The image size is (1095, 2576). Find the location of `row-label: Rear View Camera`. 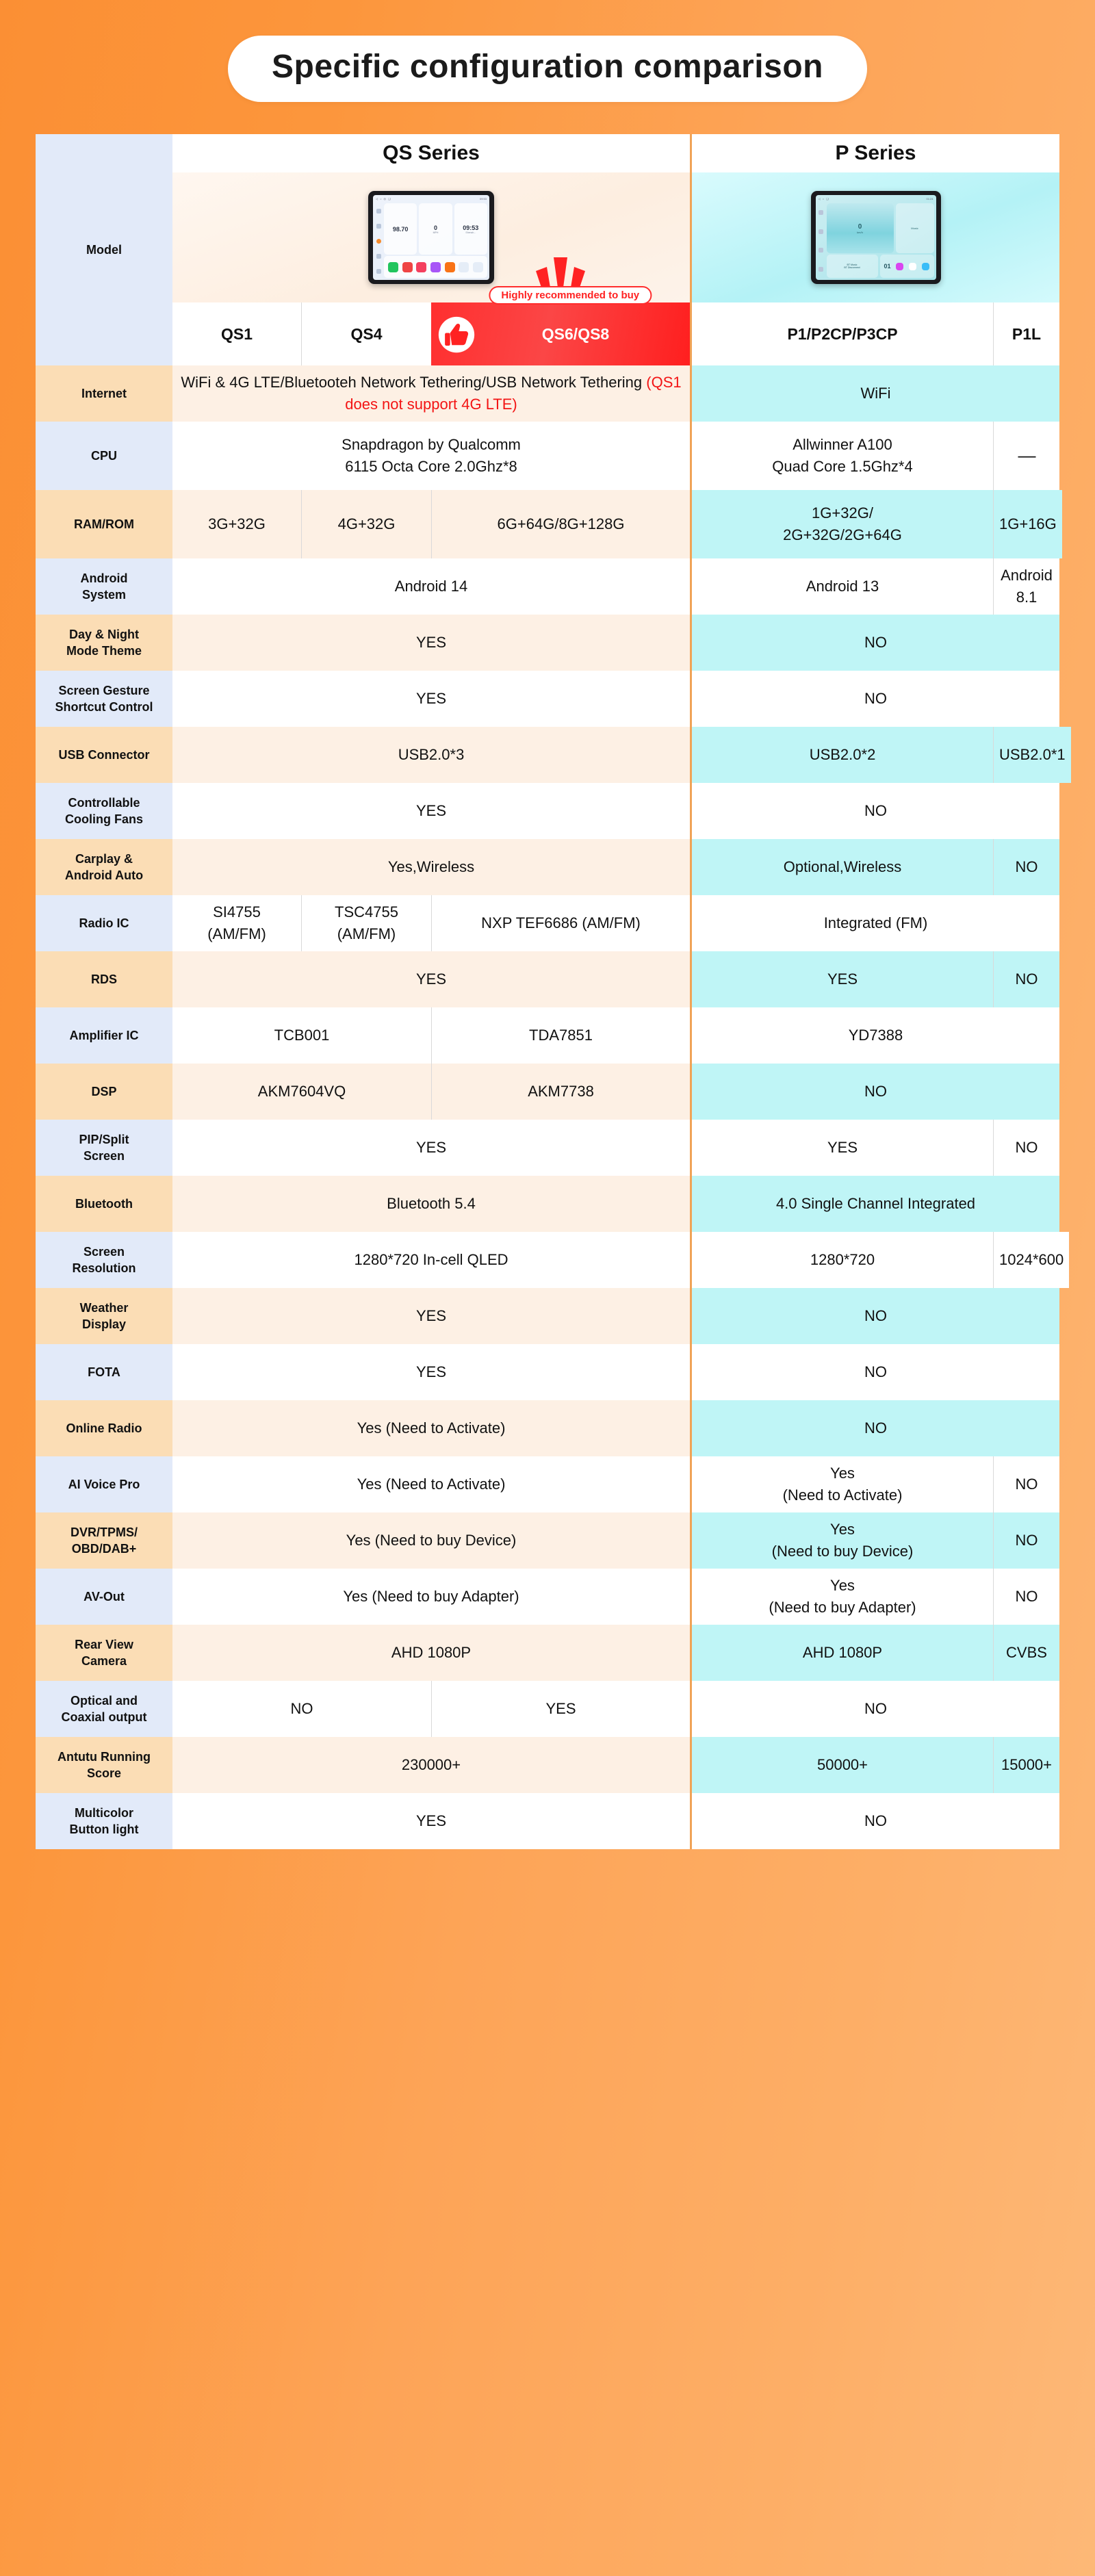

row-label: Rear View Camera is located at coordinates (104, 1653).